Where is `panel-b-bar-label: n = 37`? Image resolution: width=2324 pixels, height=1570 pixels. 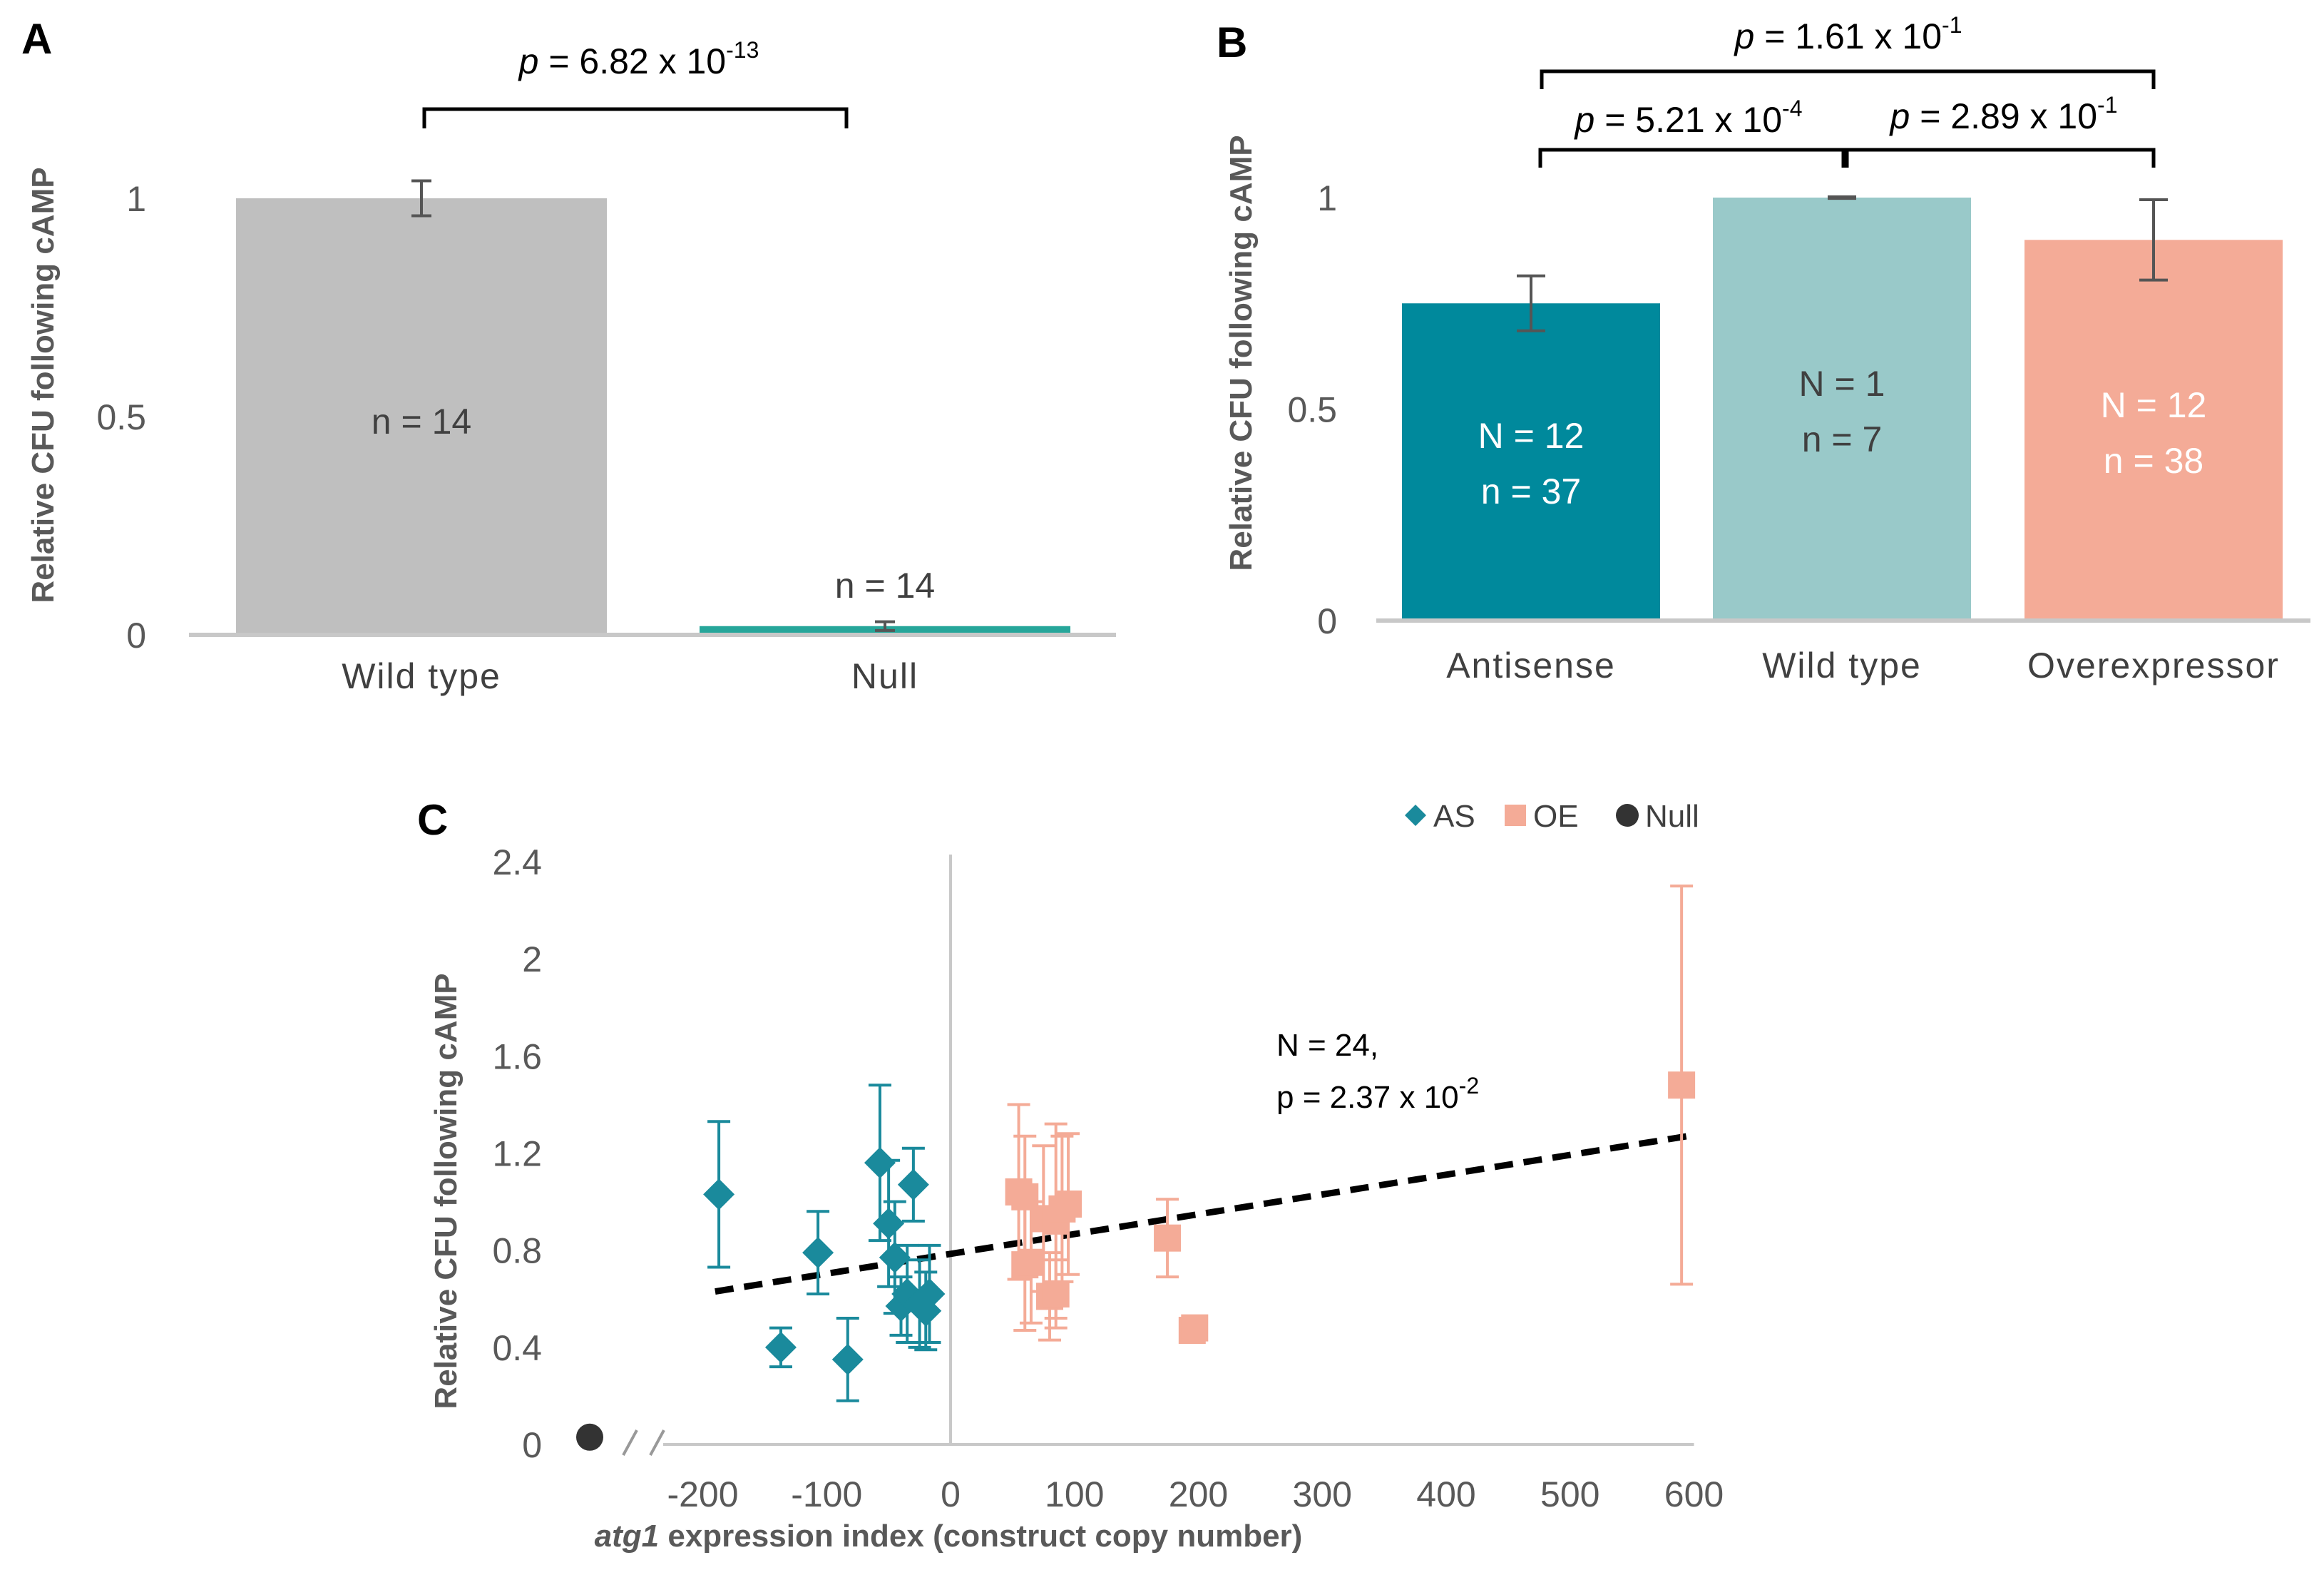 panel-b-bar-label: n = 37 is located at coordinates (1531, 491).